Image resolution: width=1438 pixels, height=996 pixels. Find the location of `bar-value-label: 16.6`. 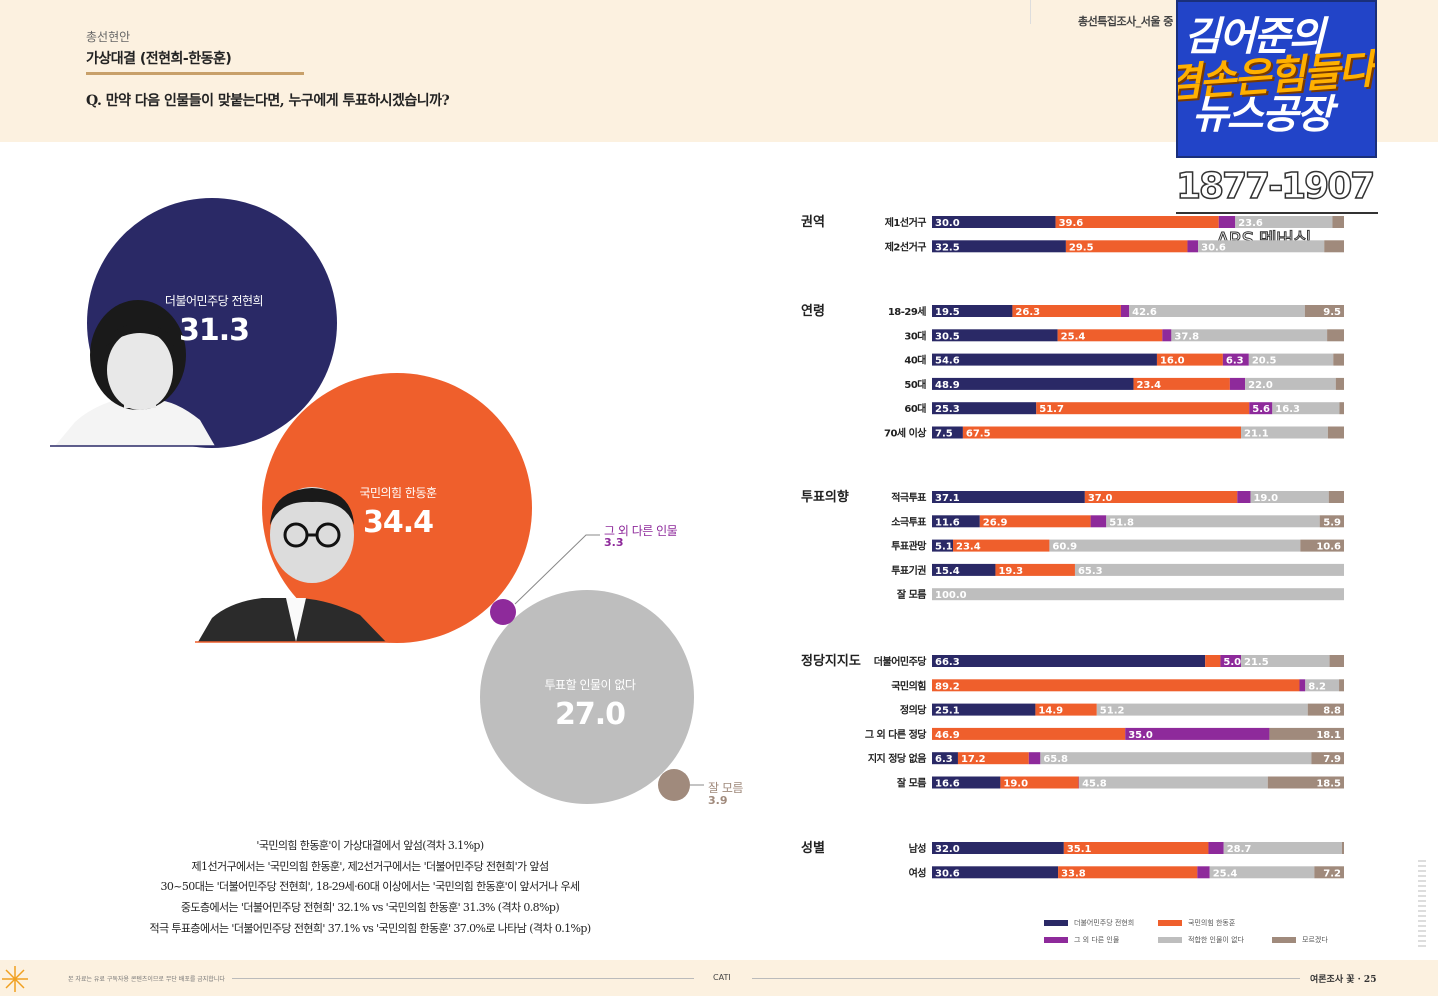

bar-value-label: 16.6 is located at coordinates (947, 784).